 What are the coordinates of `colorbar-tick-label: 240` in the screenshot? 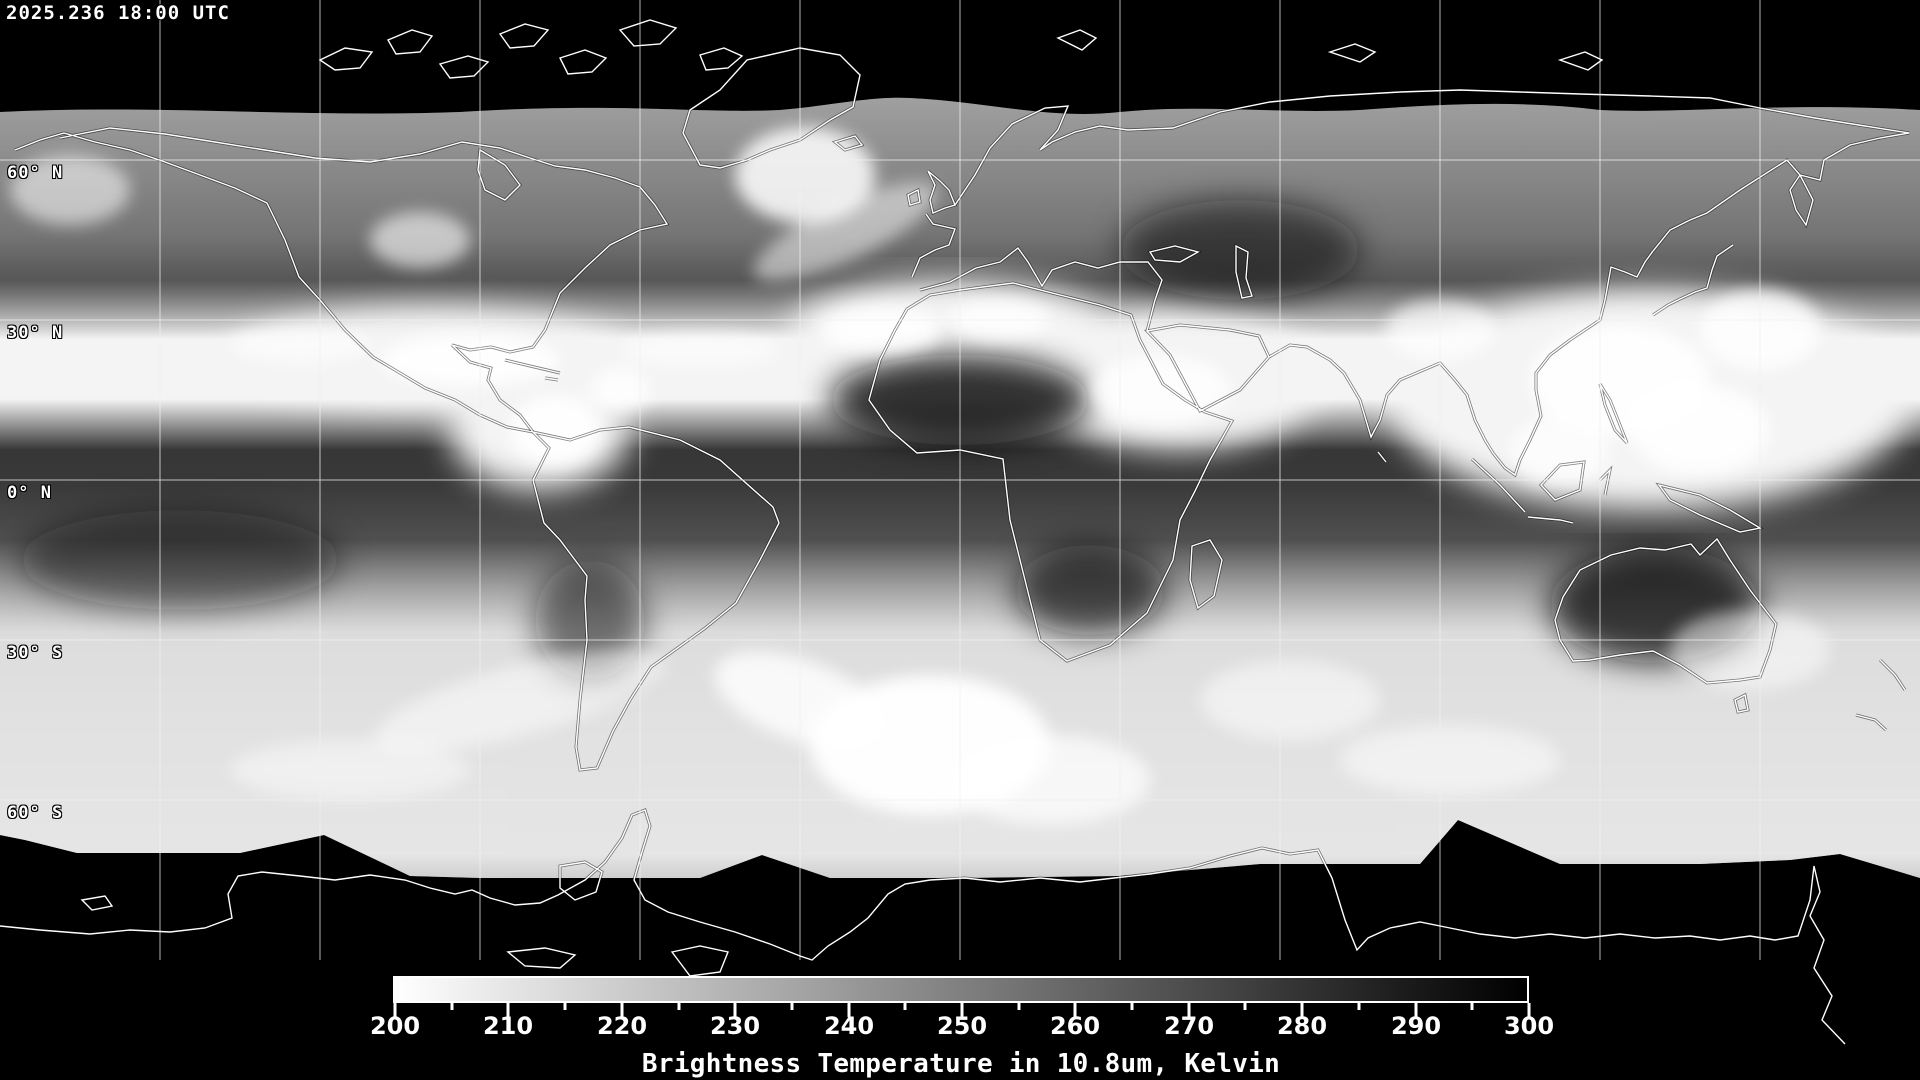 It's located at (849, 1026).